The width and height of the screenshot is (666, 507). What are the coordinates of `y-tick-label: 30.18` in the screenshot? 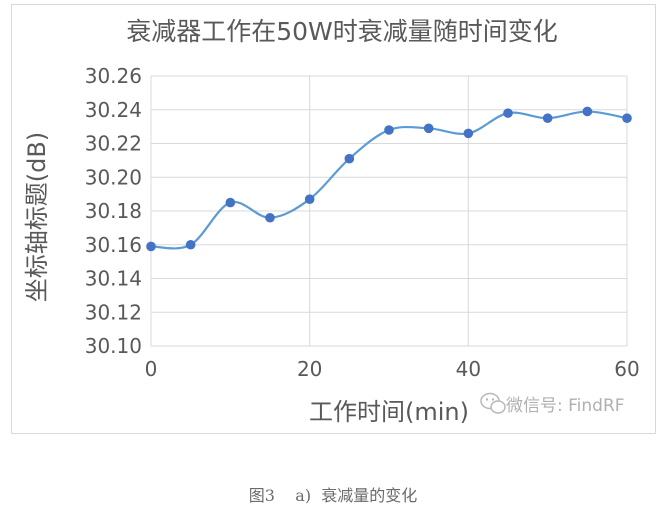 It's located at (113, 211).